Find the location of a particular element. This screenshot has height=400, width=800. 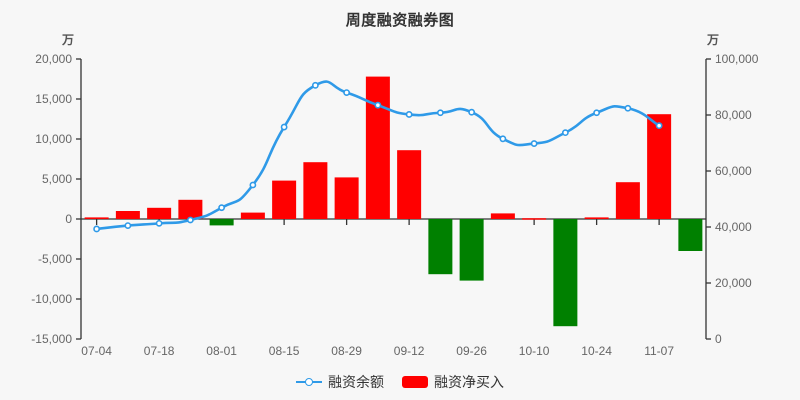

left-axis-unit-label: 万 is located at coordinates (68, 40).